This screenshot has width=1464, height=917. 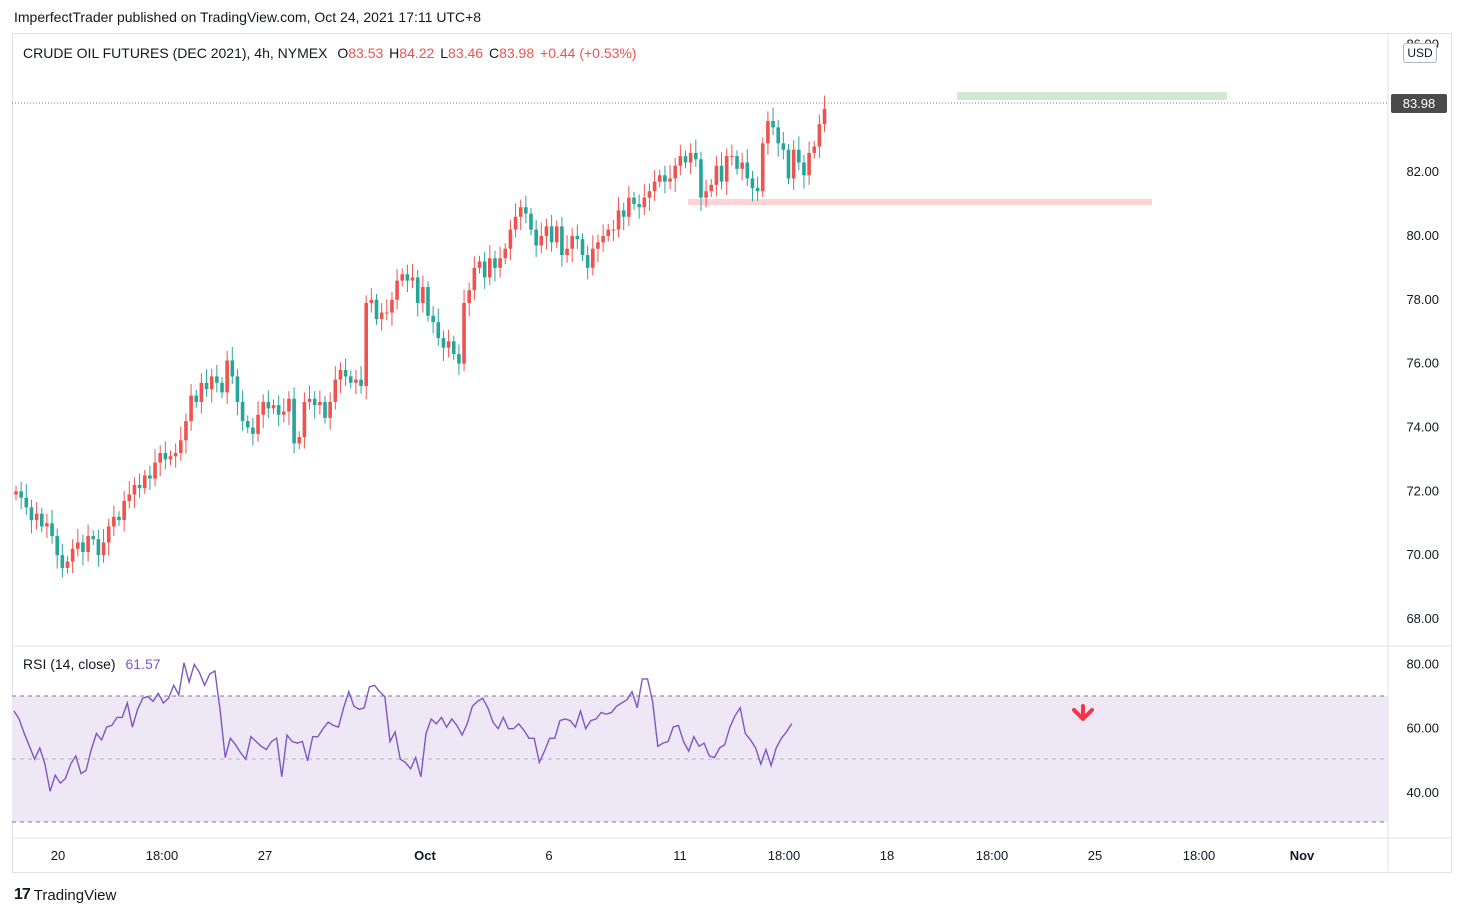 I want to click on currency-badge: USD, so click(x=1420, y=53).